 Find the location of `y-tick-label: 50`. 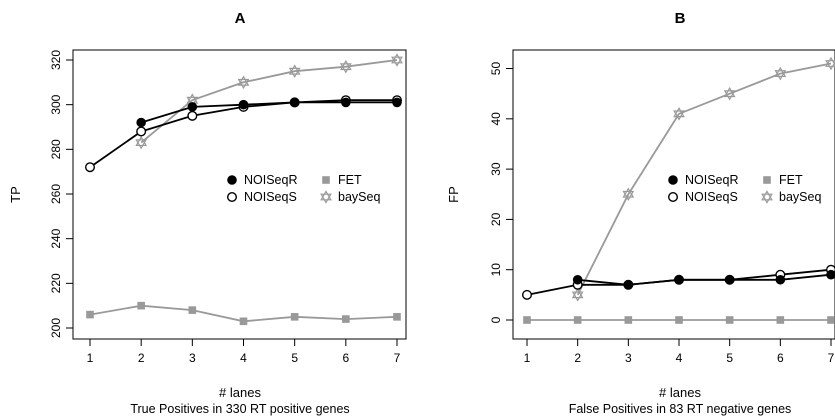

y-tick-label: 50 is located at coordinates (496, 69).